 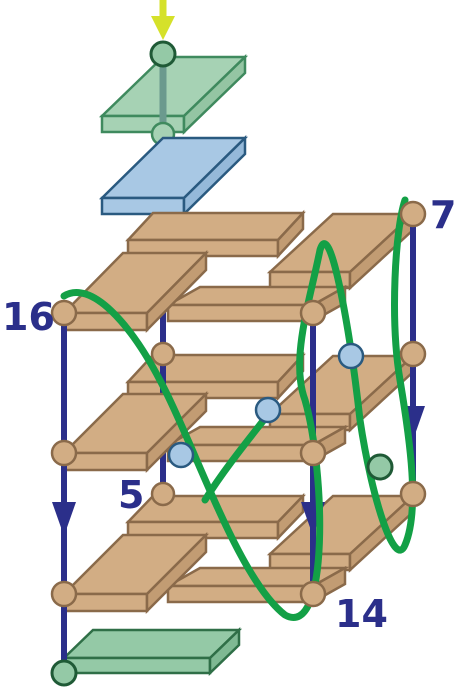 What do you see at coordinates (131, 495) in the screenshot?
I see `label-5: 5` at bounding box center [131, 495].